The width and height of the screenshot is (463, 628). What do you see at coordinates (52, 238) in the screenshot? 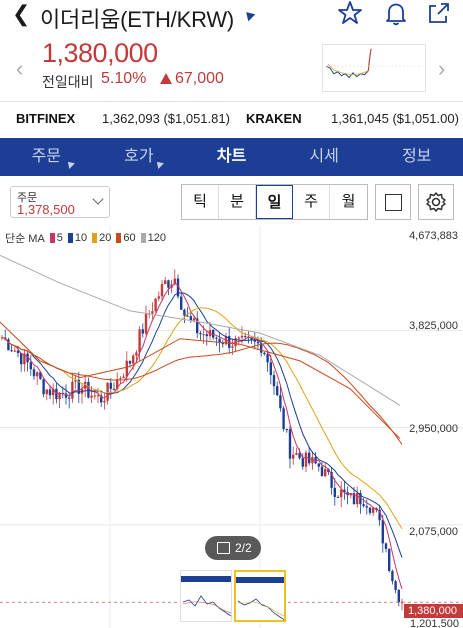
I see `ma5-swatch` at bounding box center [52, 238].